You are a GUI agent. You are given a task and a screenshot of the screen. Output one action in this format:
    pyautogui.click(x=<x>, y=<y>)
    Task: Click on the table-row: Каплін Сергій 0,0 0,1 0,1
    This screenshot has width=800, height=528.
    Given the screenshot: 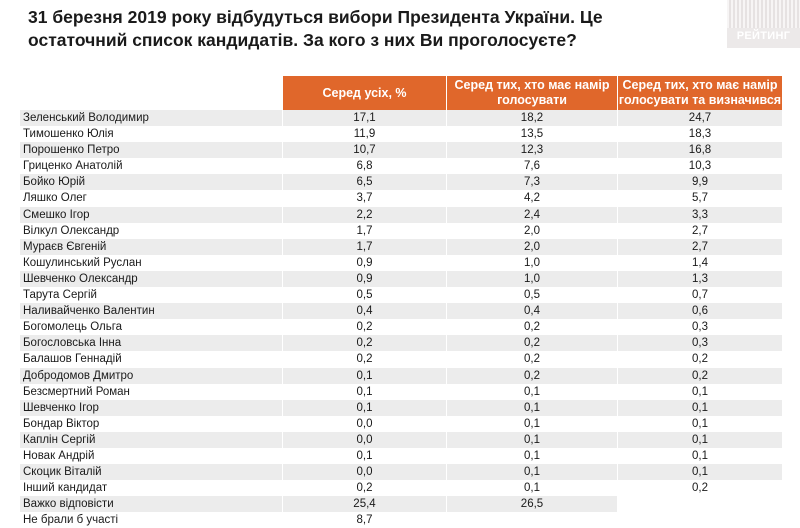 What is the action you would take?
    pyautogui.click(x=401, y=439)
    